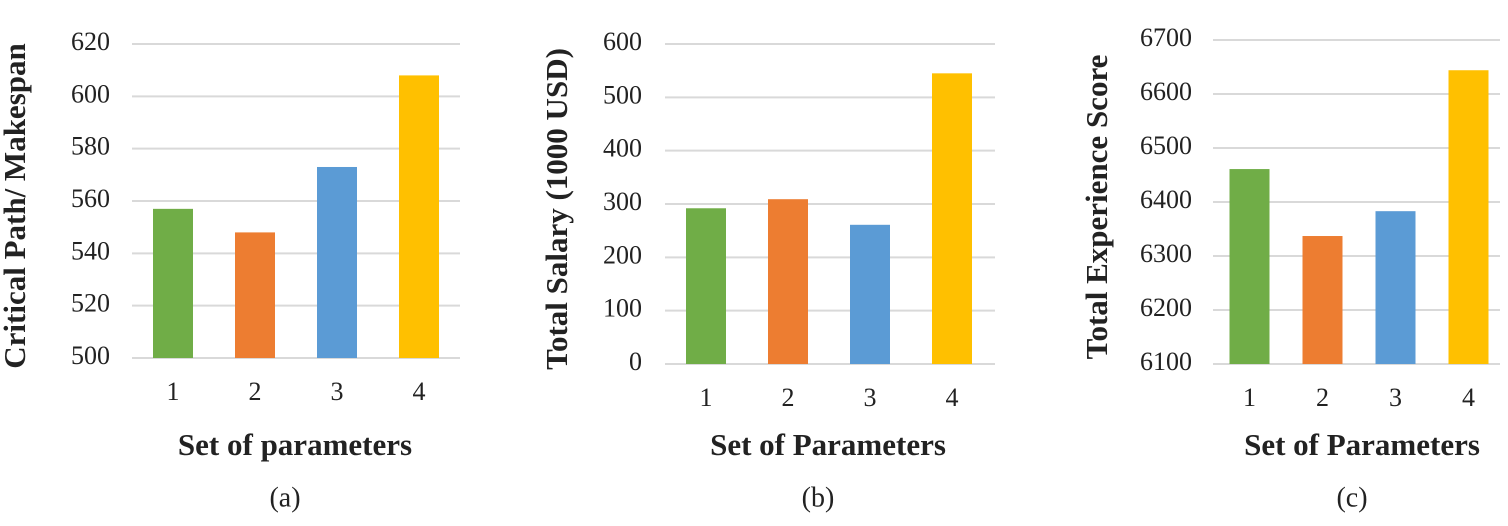  Describe the element at coordinates (1166, 91) in the screenshot. I see `y-tick-label: 6600` at that location.